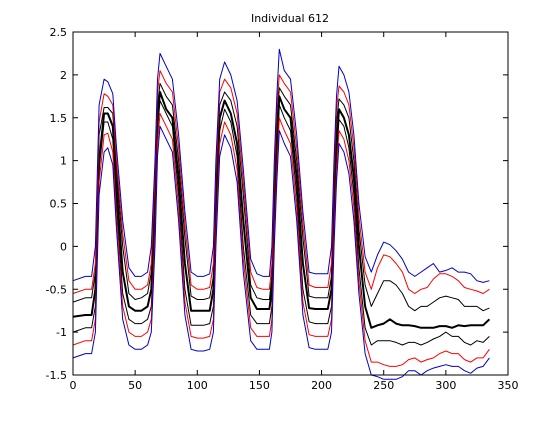  Describe the element at coordinates (383, 385) in the screenshot. I see `x-tick-label: 250` at that location.